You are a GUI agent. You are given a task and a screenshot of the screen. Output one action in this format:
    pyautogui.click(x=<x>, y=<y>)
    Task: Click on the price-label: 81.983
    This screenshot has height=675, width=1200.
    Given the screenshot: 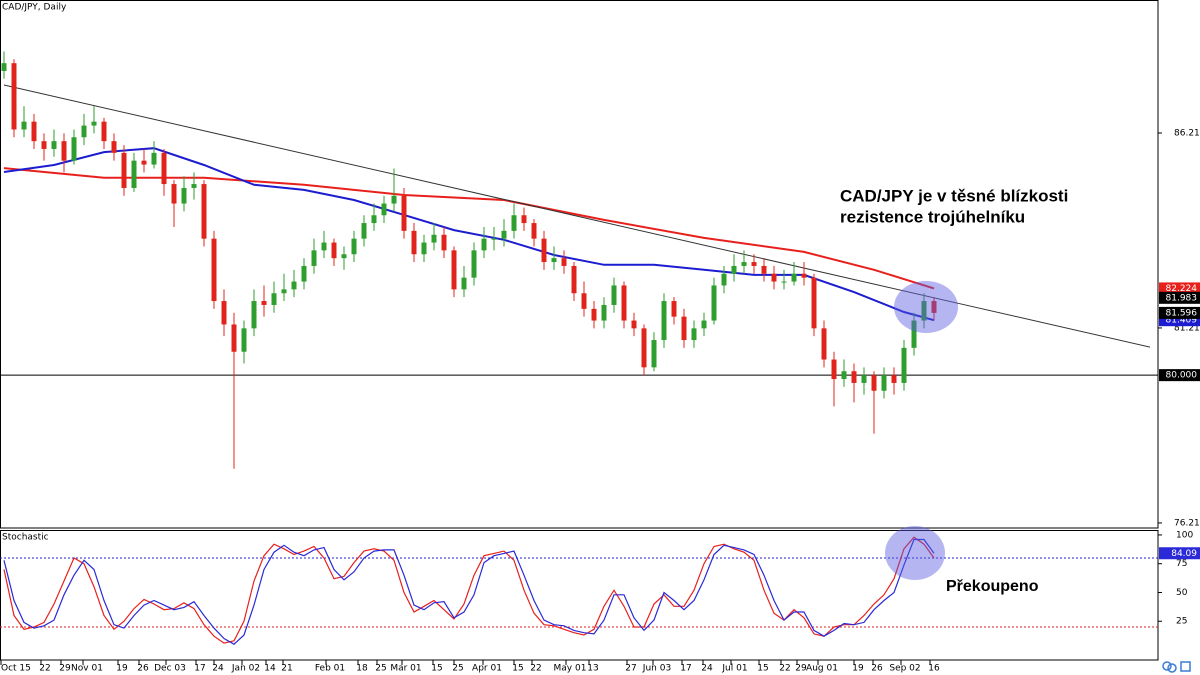 What is the action you would take?
    pyautogui.click(x=1182, y=298)
    